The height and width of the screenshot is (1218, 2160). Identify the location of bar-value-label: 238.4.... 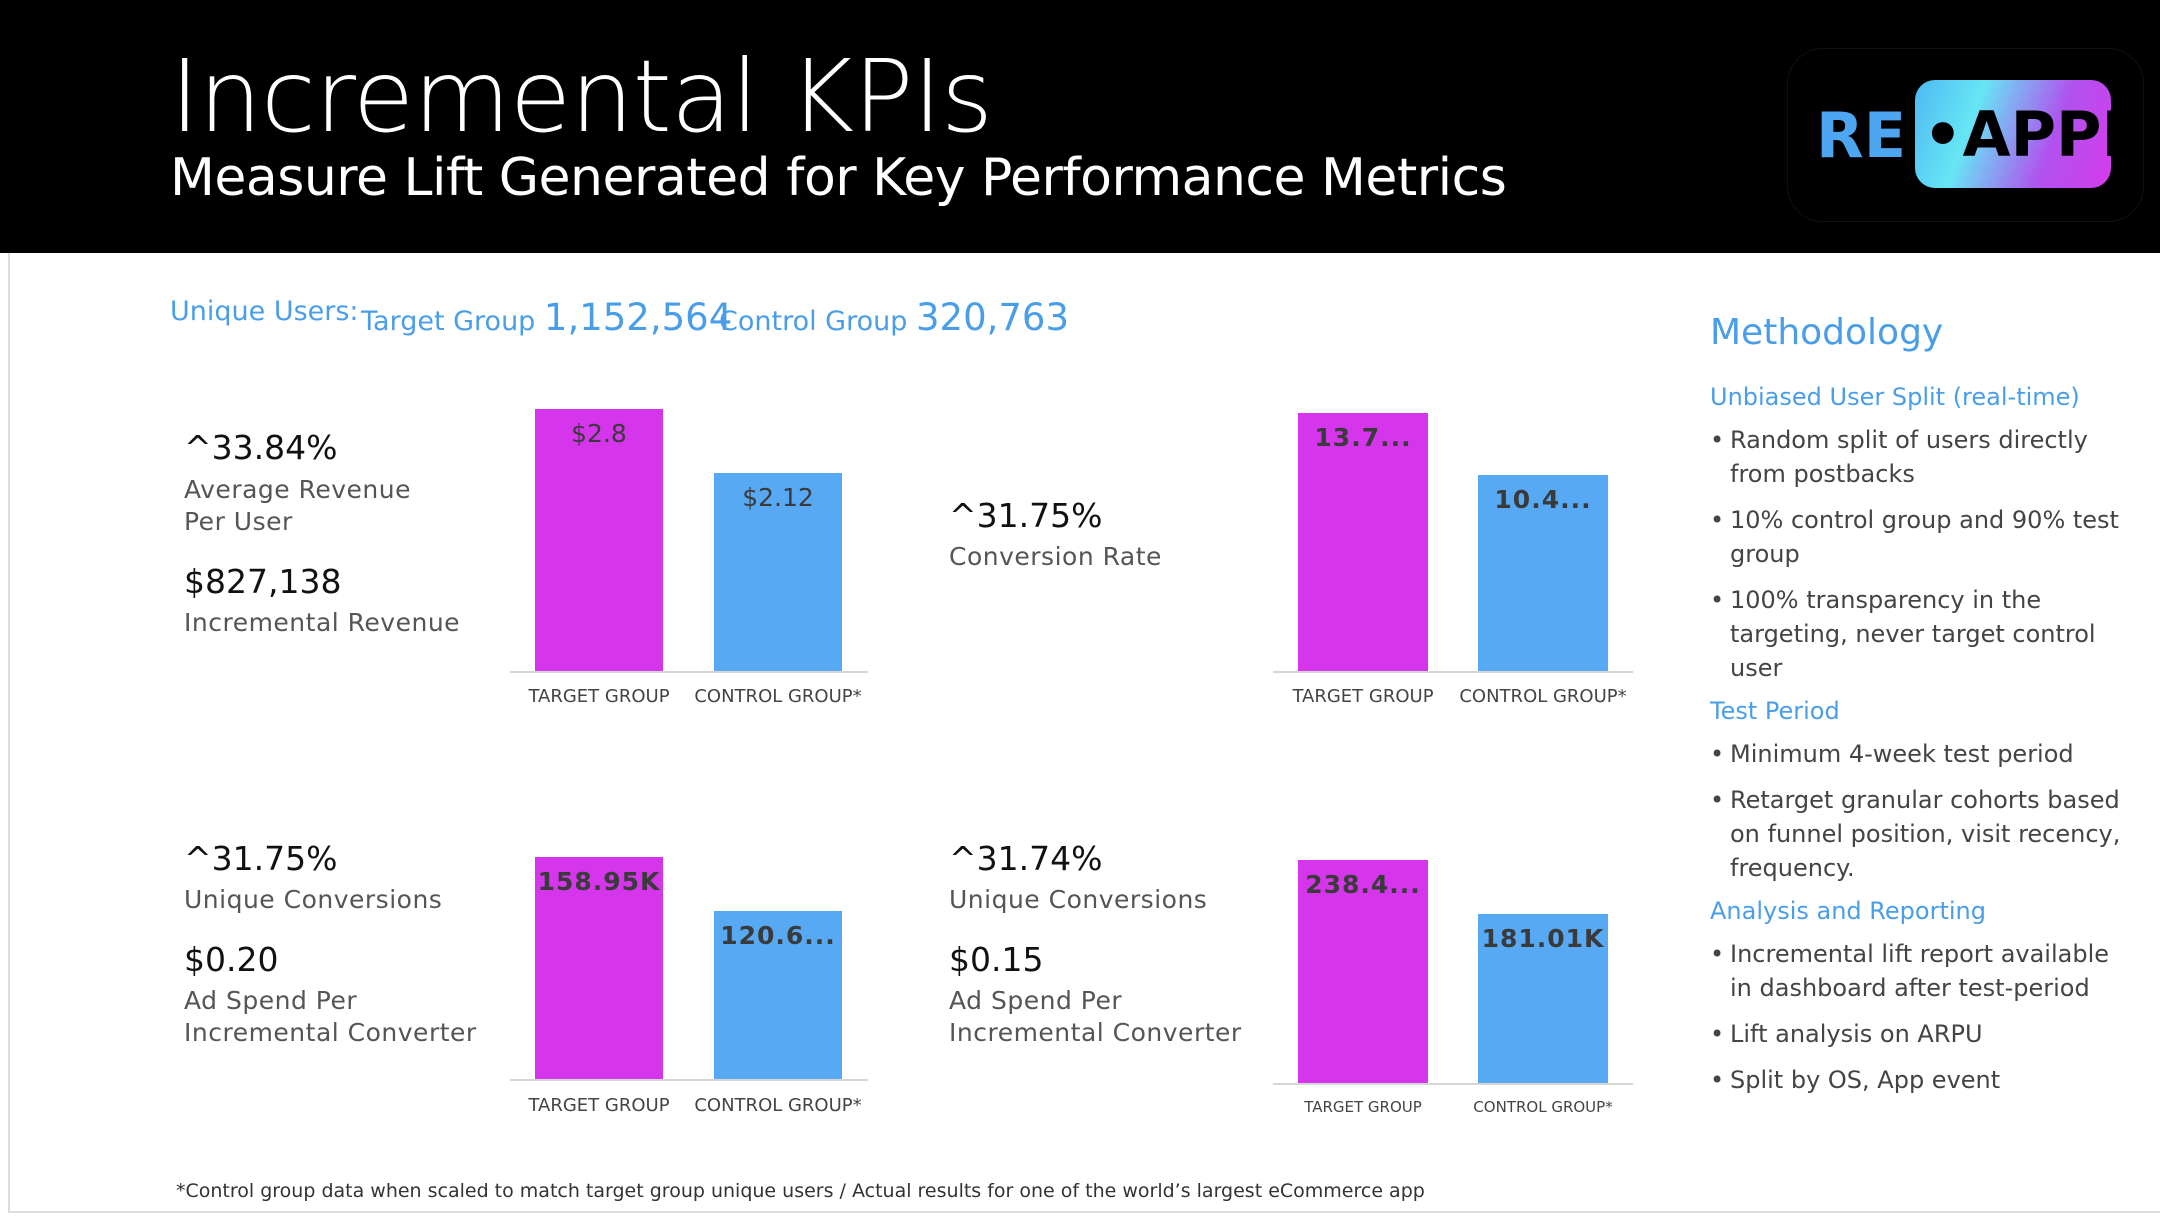
(1363, 884).